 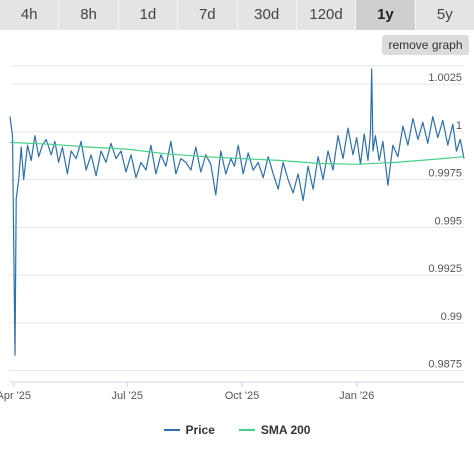 I want to click on remove-graph-button: remove graph, so click(x=425, y=45).